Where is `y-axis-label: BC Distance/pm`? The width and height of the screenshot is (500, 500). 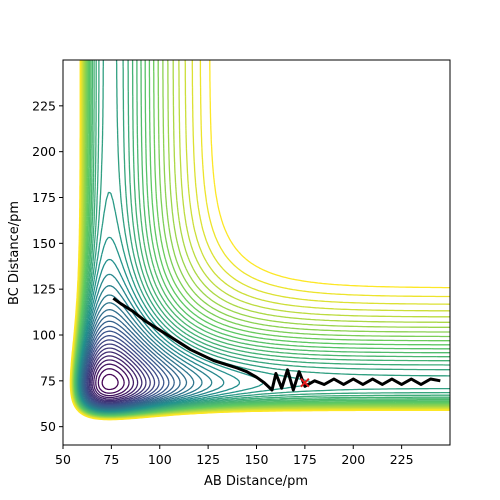 y-axis-label: BC Distance/pm is located at coordinates (14, 253).